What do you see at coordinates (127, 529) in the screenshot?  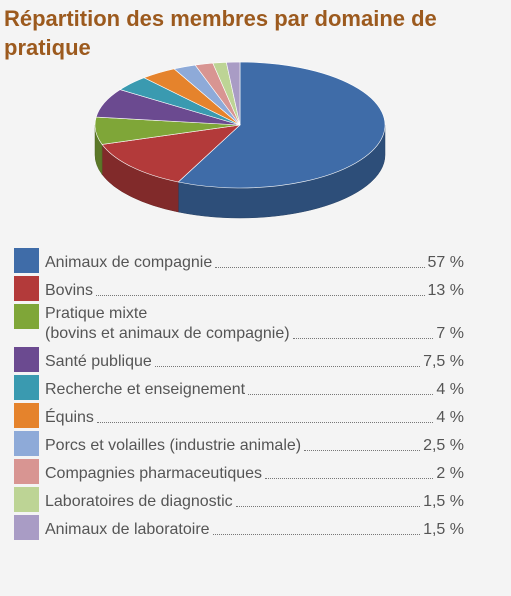 I see `legend-label: Animaux de laboratoire` at bounding box center [127, 529].